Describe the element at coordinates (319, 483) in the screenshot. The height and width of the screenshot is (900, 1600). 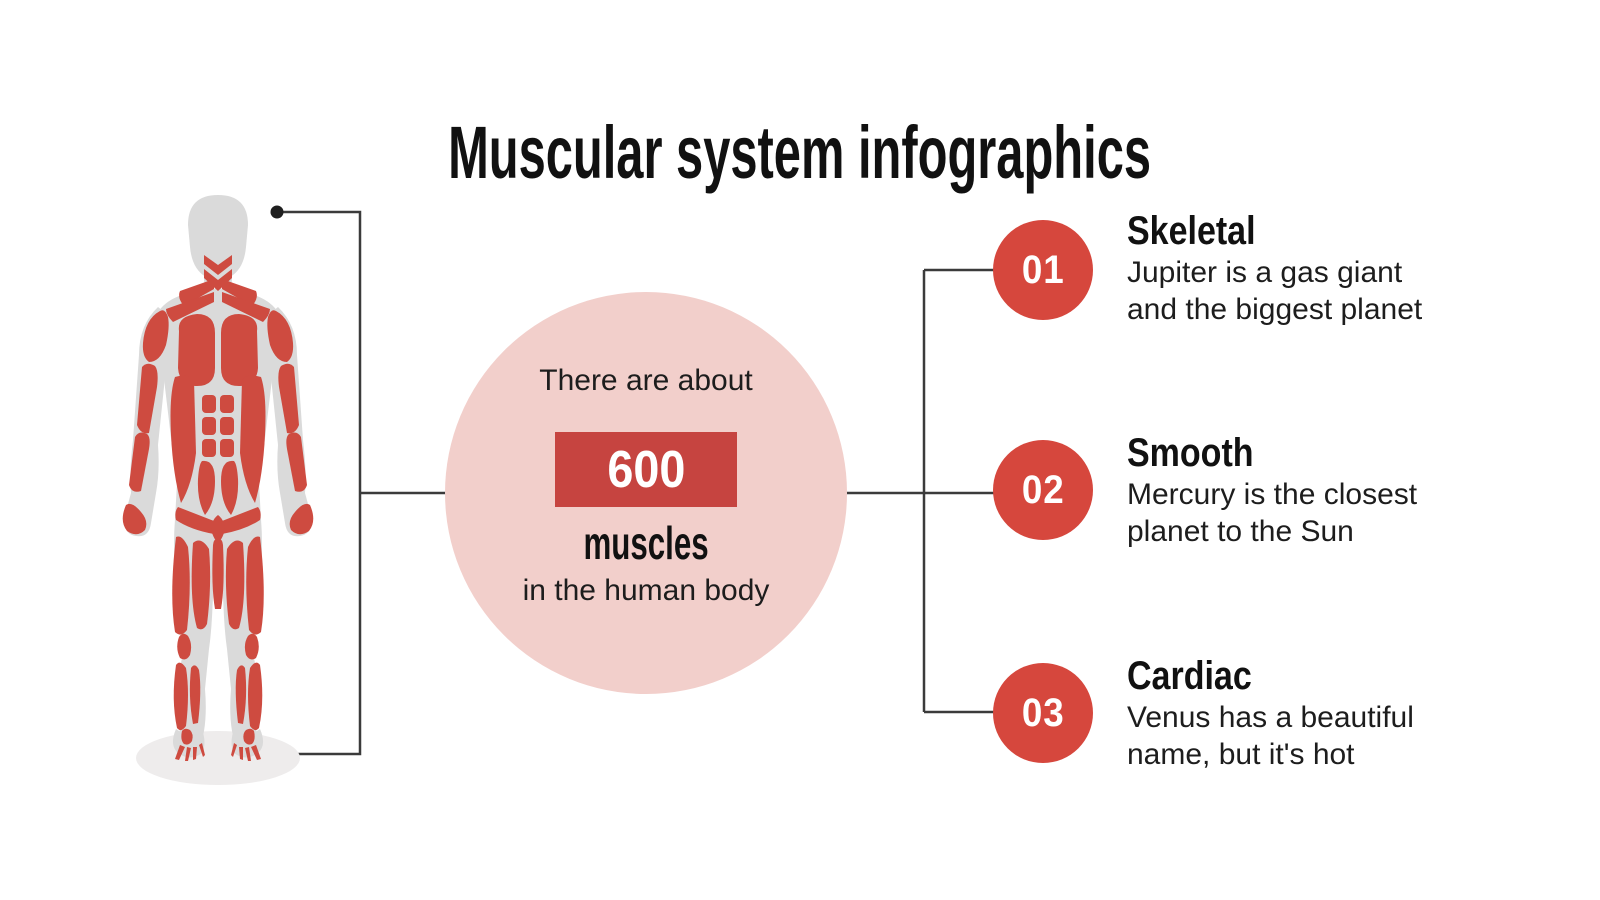
I see `left-bracket-line` at that location.